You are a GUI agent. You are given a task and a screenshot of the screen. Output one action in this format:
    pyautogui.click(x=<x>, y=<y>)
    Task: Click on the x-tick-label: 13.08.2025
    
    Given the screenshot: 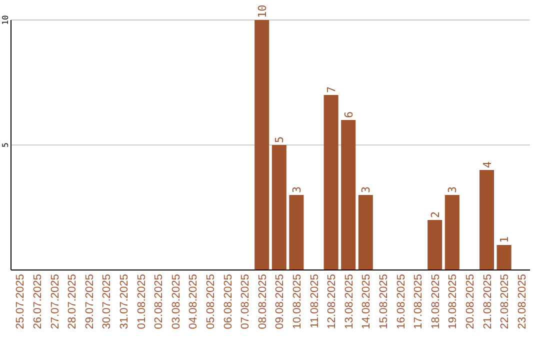 What is the action you would take?
    pyautogui.click(x=349, y=302)
    